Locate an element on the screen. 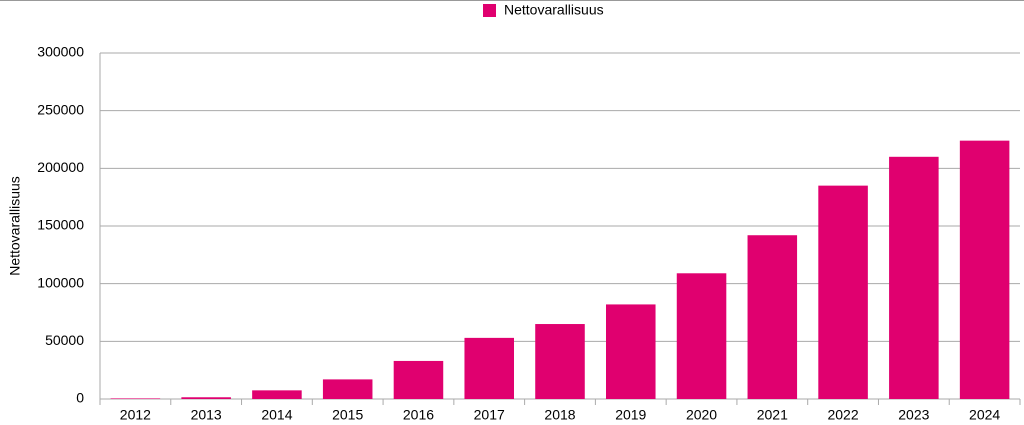  legend-label: Nettovarallisuus is located at coordinates (554, 10).